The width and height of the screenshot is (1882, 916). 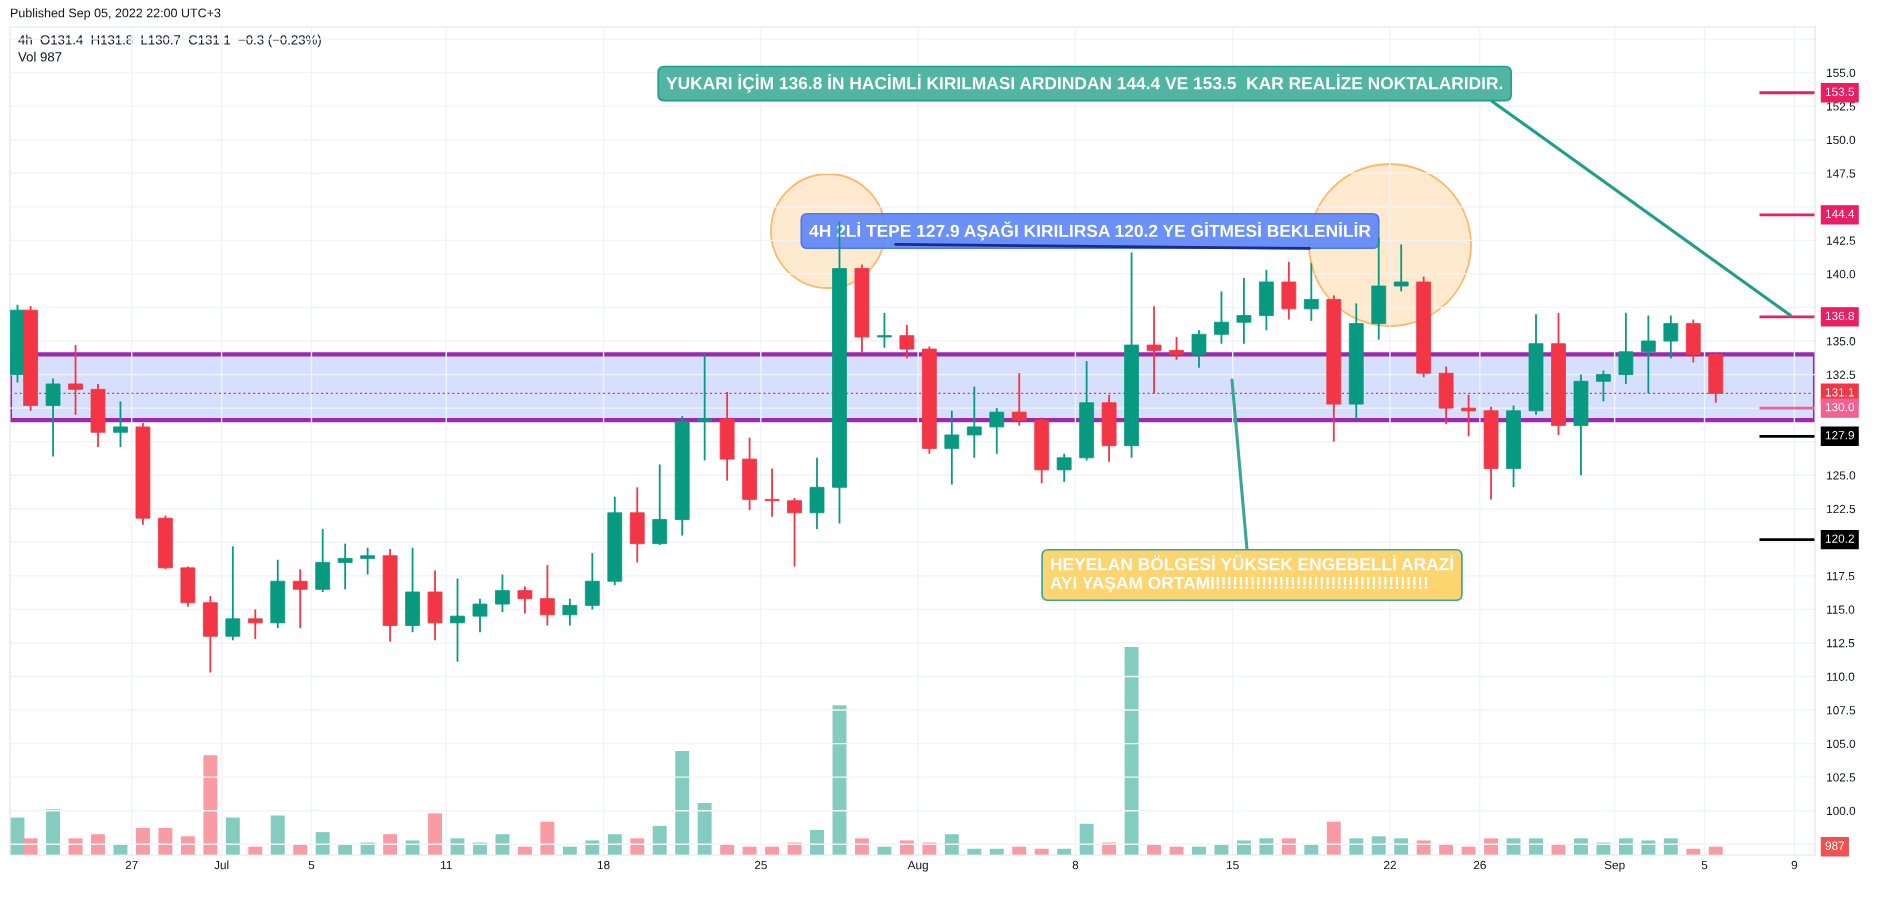 I want to click on y-tick-label: 107.5, so click(x=1841, y=710).